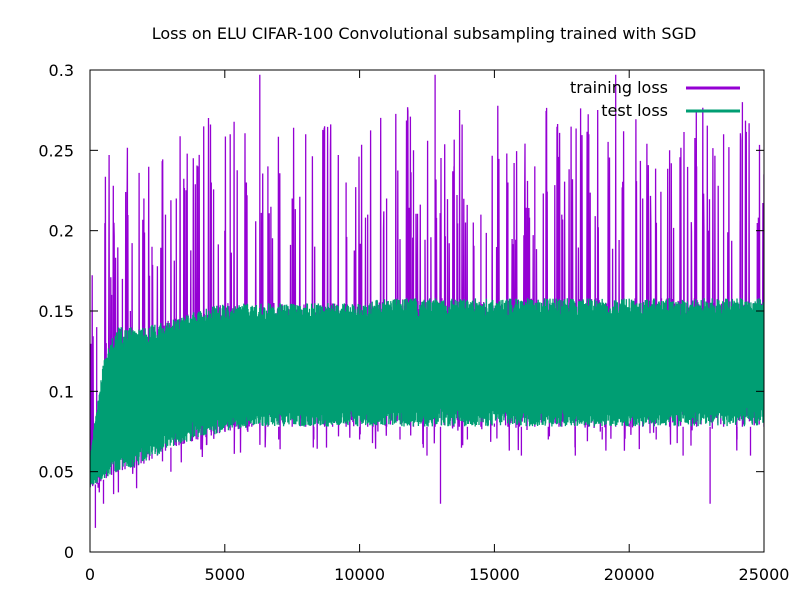  Describe the element at coordinates (634, 110) in the screenshot. I see `legend-label-test-loss: test loss` at that location.